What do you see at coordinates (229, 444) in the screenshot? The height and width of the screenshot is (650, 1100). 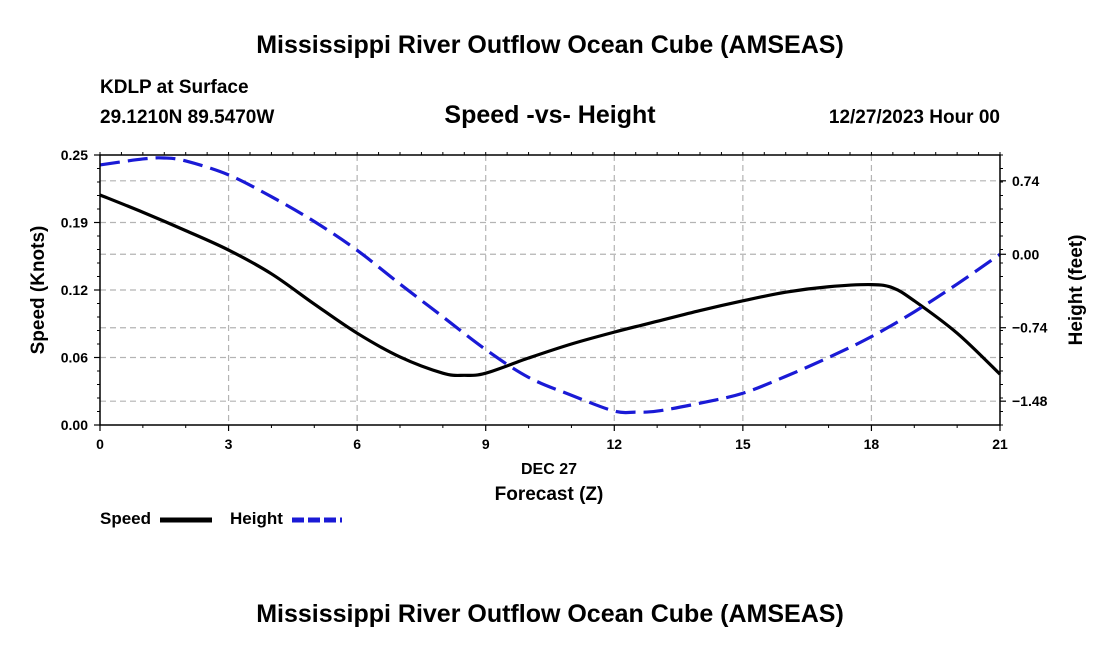 I see `x-tick-label: 3` at bounding box center [229, 444].